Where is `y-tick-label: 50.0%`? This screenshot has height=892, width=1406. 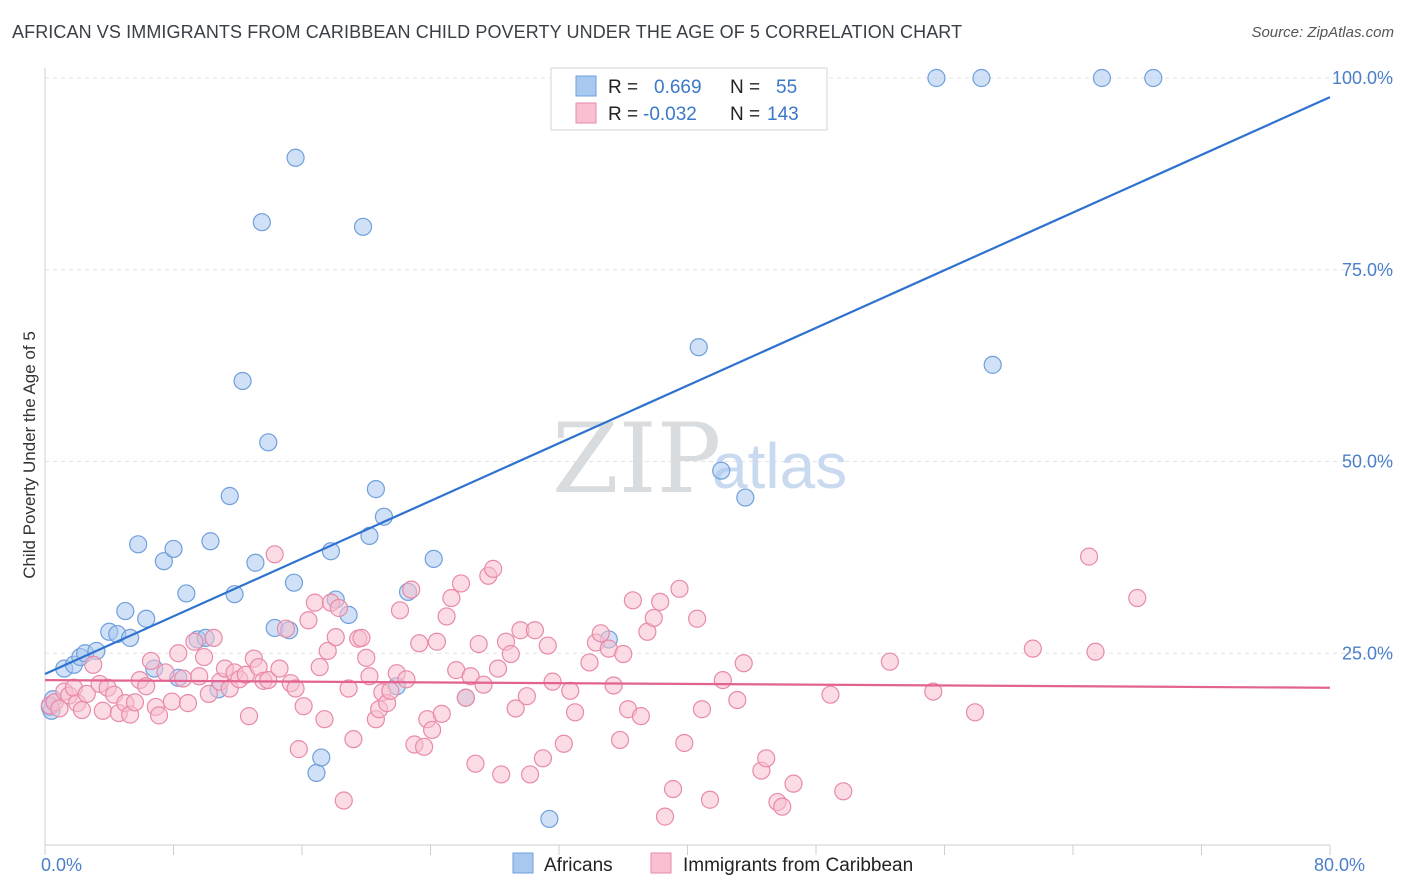
y-tick-label: 50.0% is located at coordinates (1367, 462).